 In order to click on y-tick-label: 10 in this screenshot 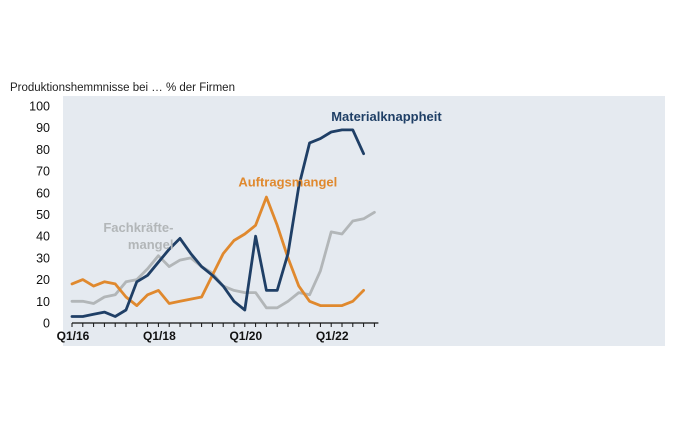, I will do `click(43, 302)`.